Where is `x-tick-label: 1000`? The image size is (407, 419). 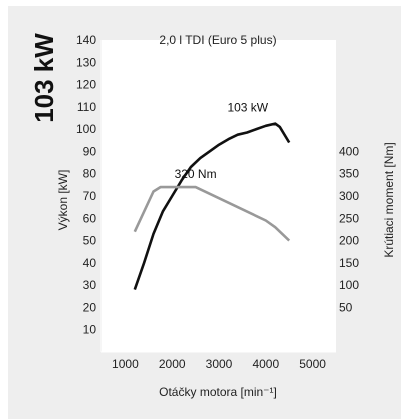
x-tick-label: 1000 is located at coordinates (125, 364).